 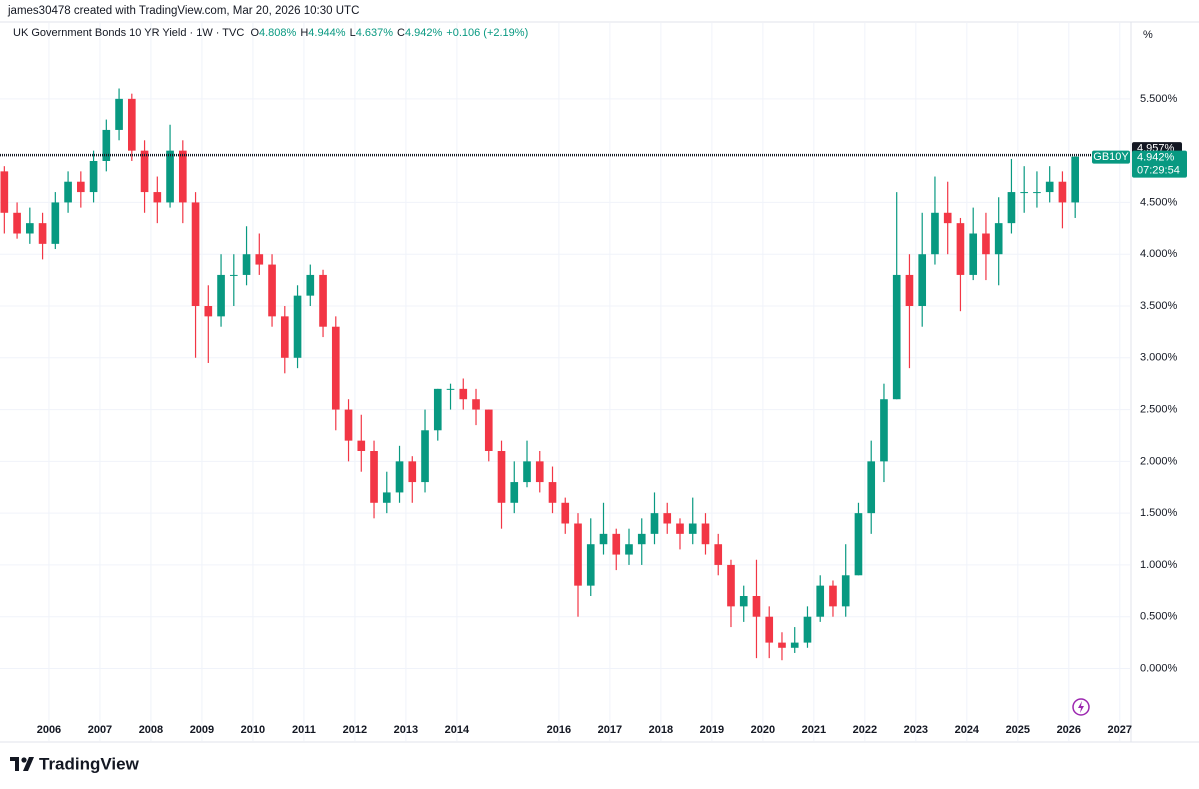 What do you see at coordinates (202, 730) in the screenshot?
I see `x-tick-label: 2009` at bounding box center [202, 730].